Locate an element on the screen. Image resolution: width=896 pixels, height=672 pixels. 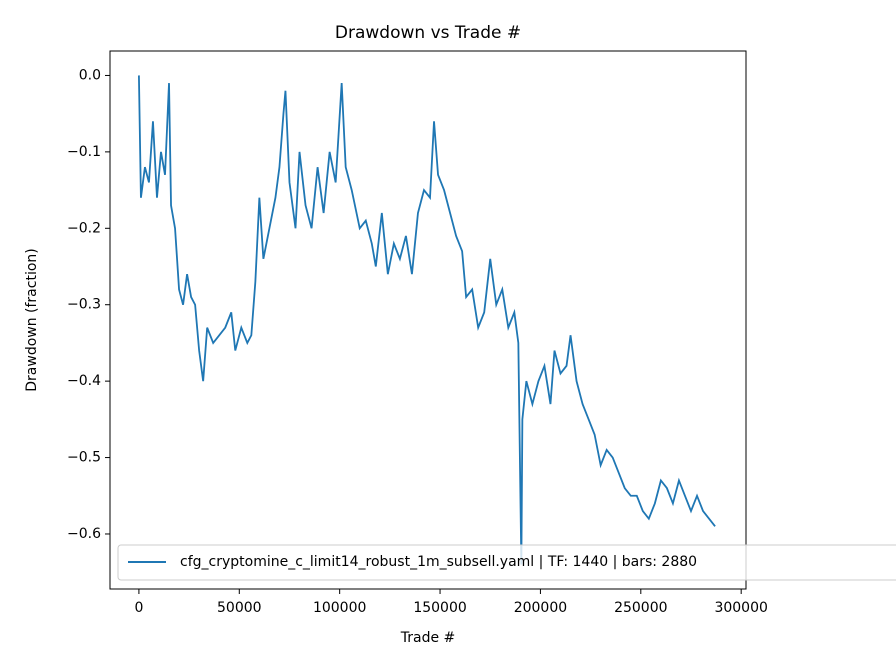
x-tick-label: 50000 is located at coordinates (239, 608).